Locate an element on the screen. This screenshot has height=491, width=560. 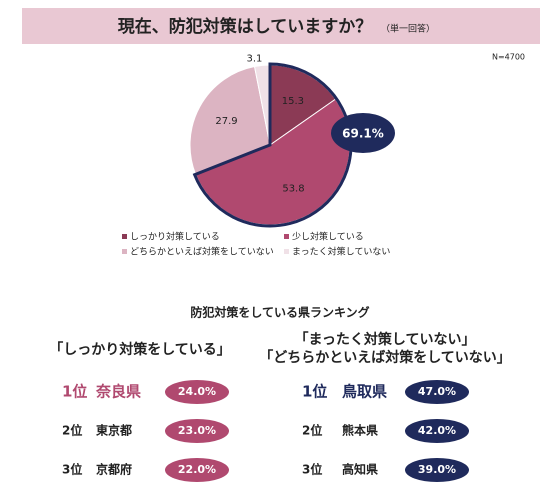
ranking-title: 防犯対策をしている県ランキング is located at coordinates (279, 312).